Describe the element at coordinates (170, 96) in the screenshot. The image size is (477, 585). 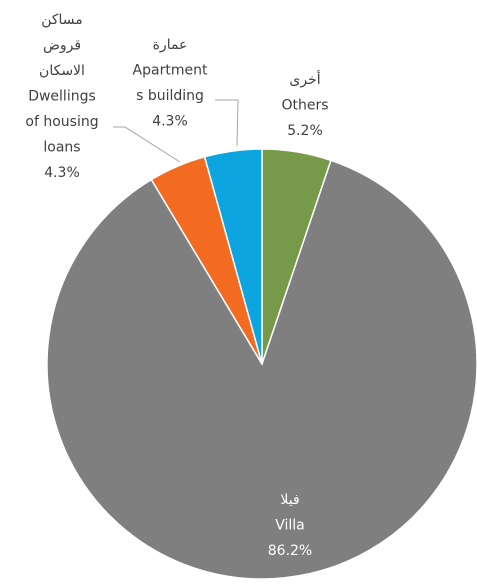
I see `slice-label: s building` at that location.